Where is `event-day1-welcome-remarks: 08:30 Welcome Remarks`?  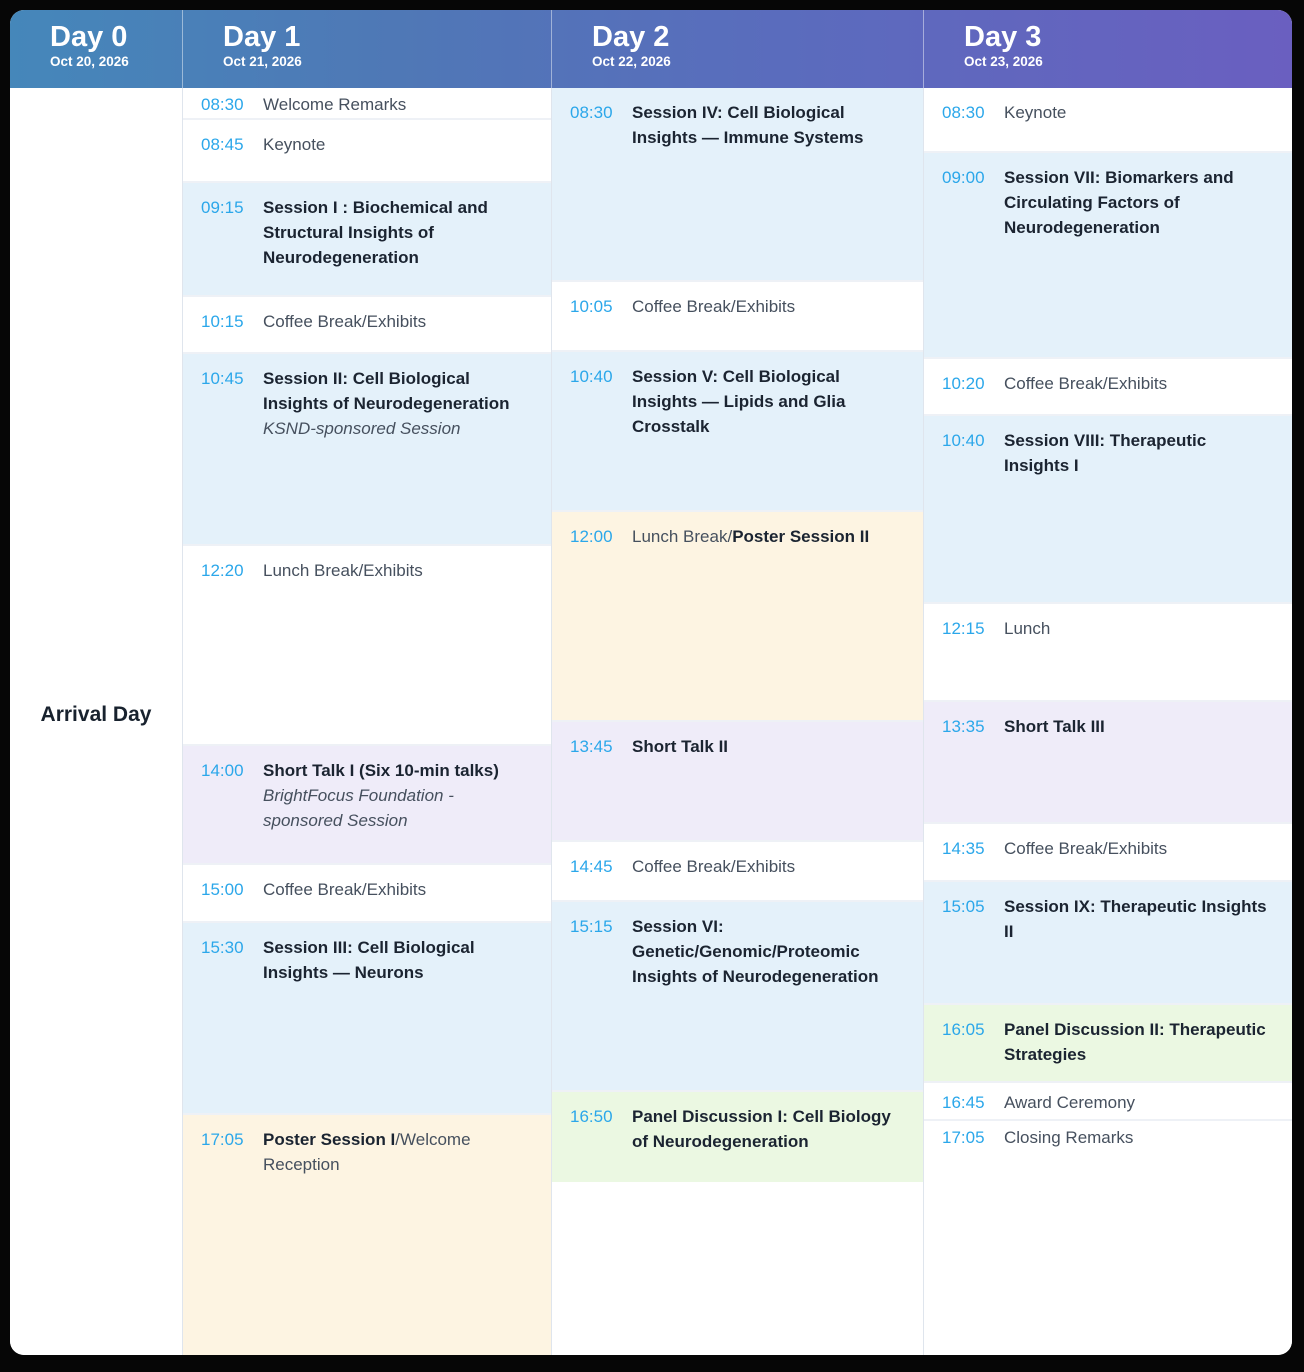
event-day1-welcome-remarks: 08:30 Welcome Remarks is located at coordinates (367, 103).